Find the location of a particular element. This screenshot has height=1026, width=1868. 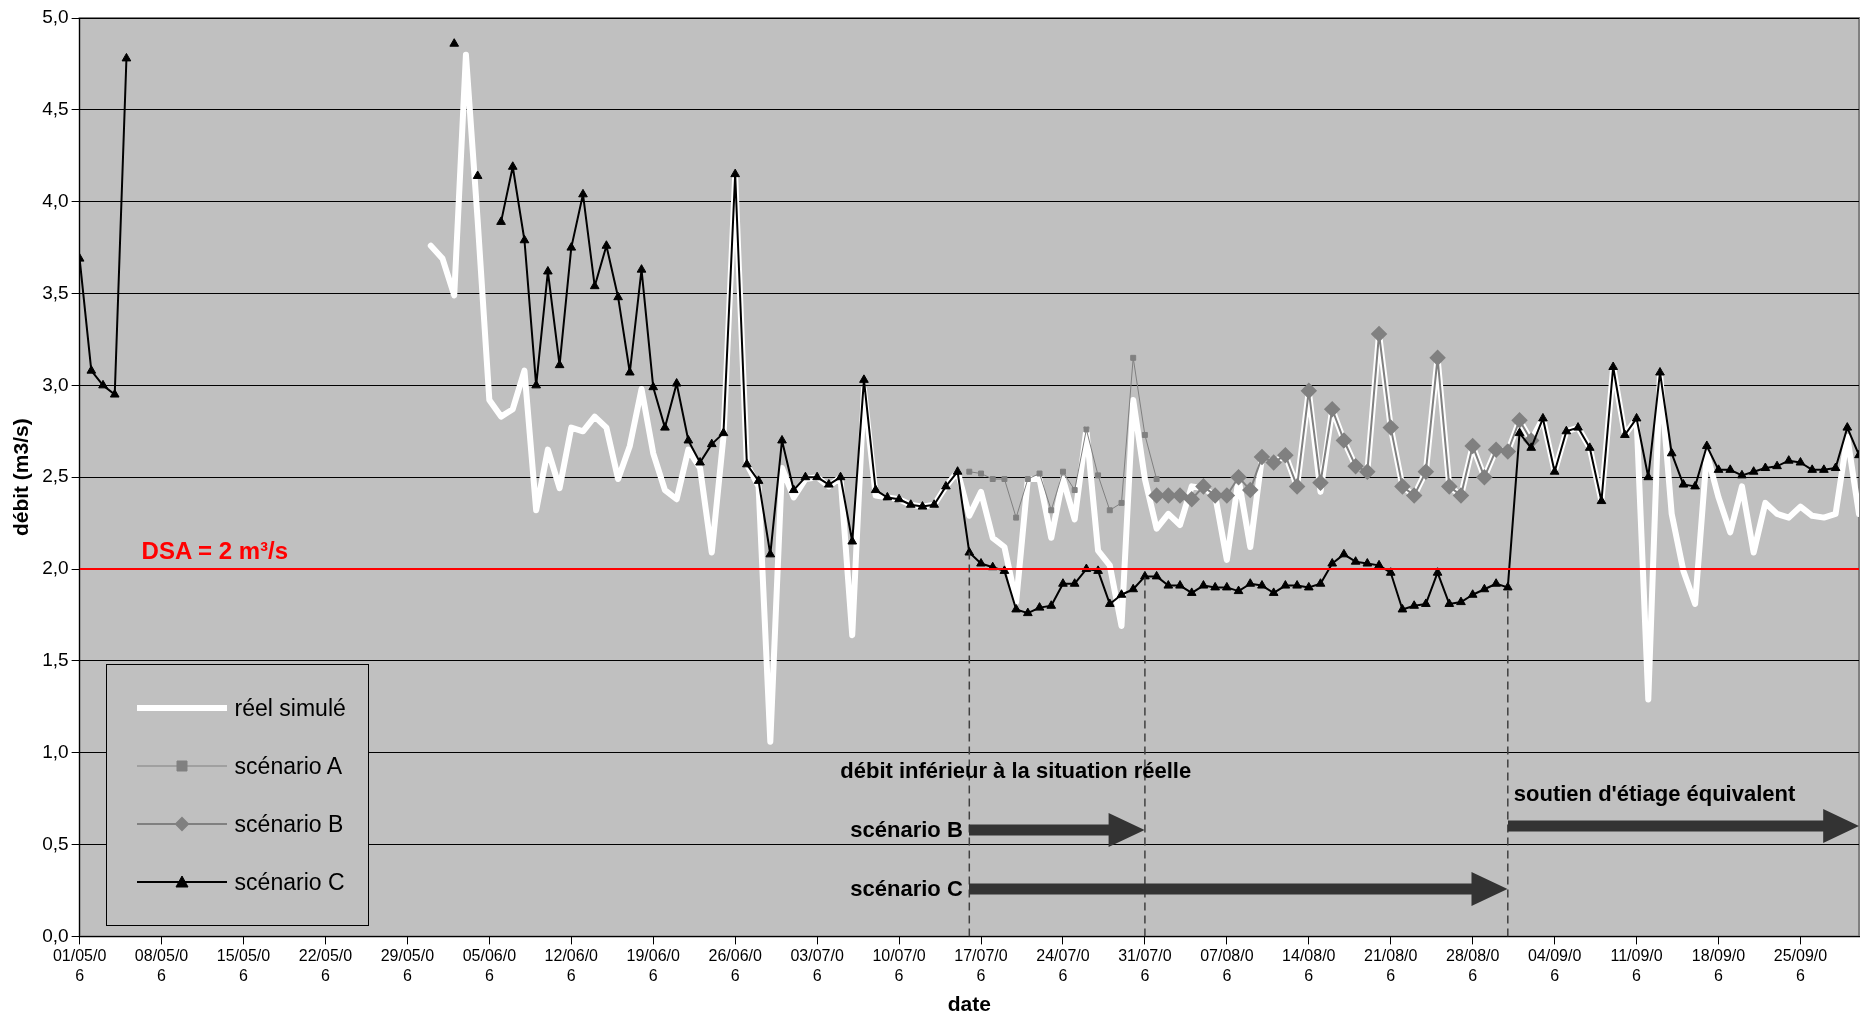

x-tick-label: 12/06/06 is located at coordinates (571, 965).